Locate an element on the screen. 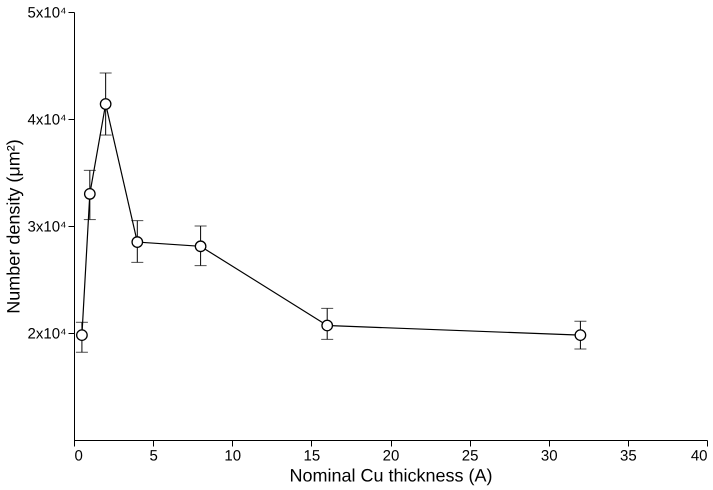 Image resolution: width=713 pixels, height=490 pixels. x-tick-label: 30 is located at coordinates (549, 456).